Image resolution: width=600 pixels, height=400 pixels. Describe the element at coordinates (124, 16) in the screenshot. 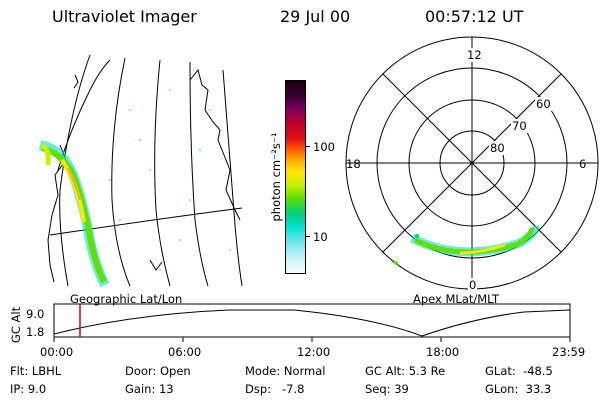

I see `app-title: Ultraviolet Imager` at that location.